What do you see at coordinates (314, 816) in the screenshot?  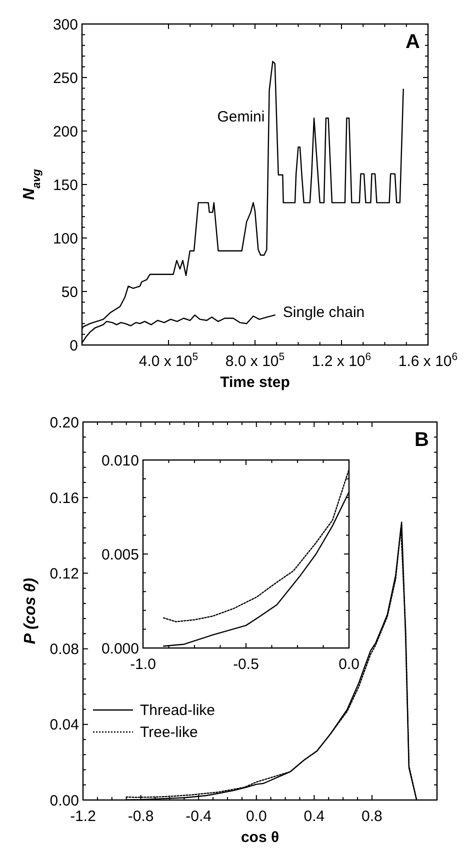 I see `x-tick-label: 0.4` at bounding box center [314, 816].